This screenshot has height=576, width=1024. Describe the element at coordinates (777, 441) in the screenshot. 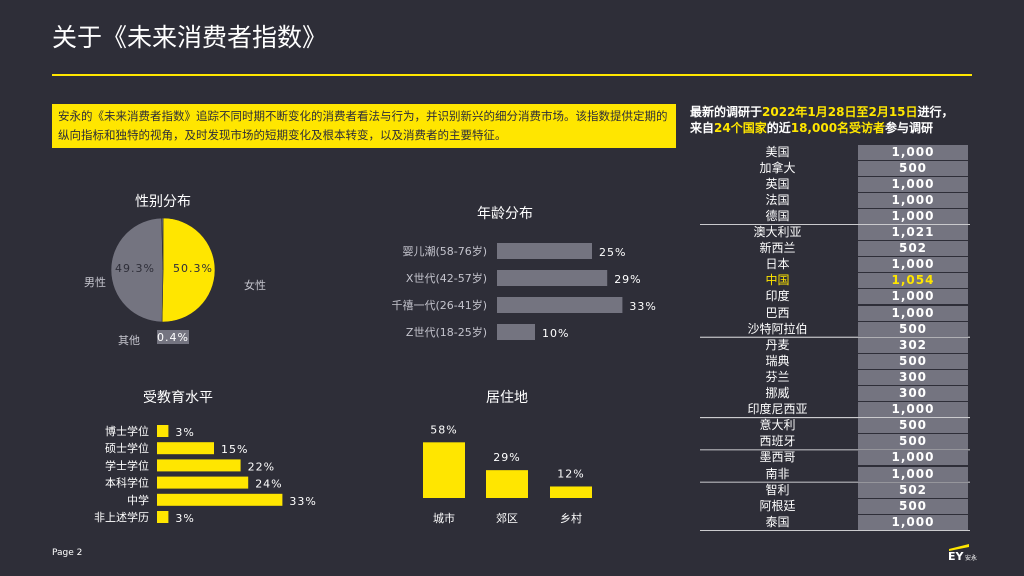

I see `country-name: 西班牙` at that location.